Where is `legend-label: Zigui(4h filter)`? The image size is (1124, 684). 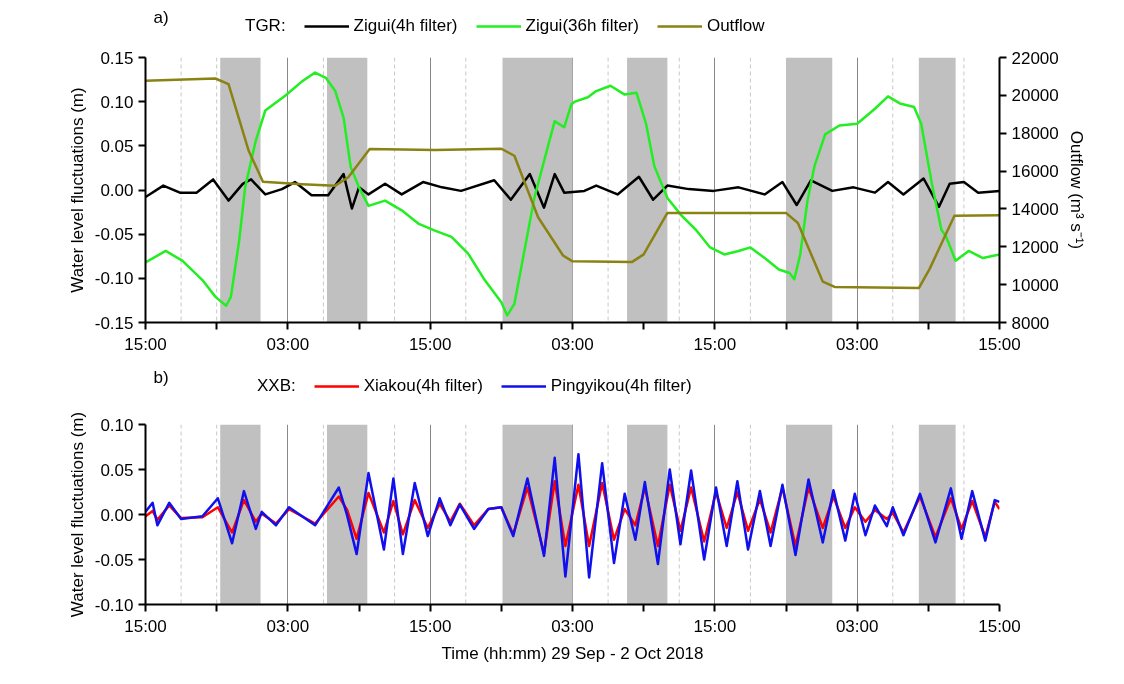 legend-label: Zigui(4h filter) is located at coordinates (405, 26).